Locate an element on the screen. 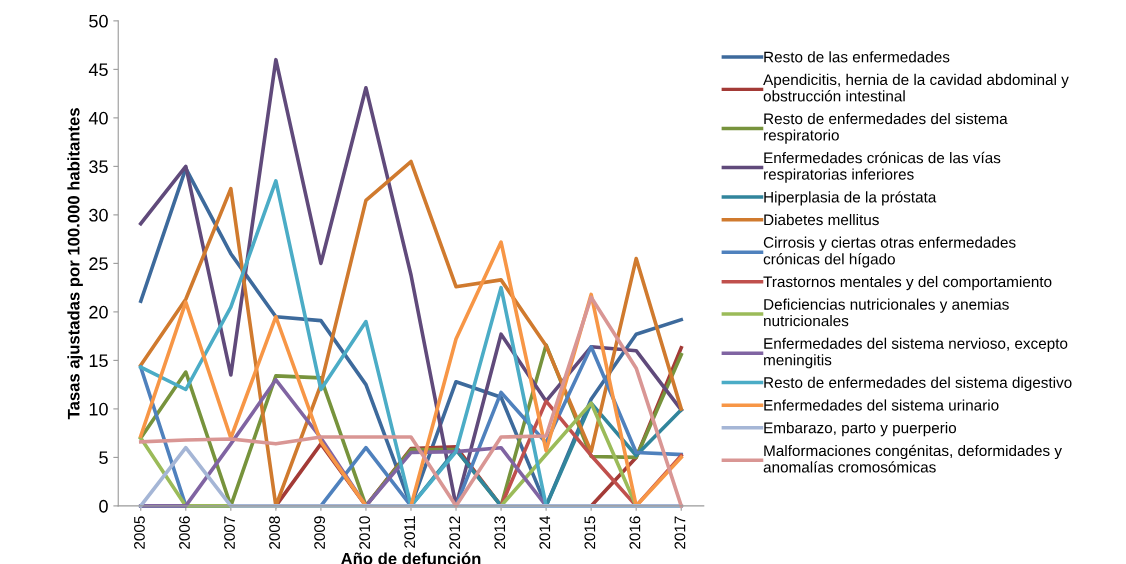  x-tick-label: 2014 is located at coordinates (545, 532).